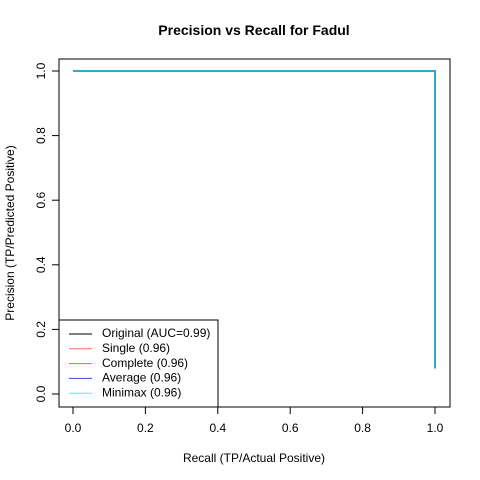 The image size is (480, 480). I want to click on x-tick-label: 0.8, so click(362, 428).